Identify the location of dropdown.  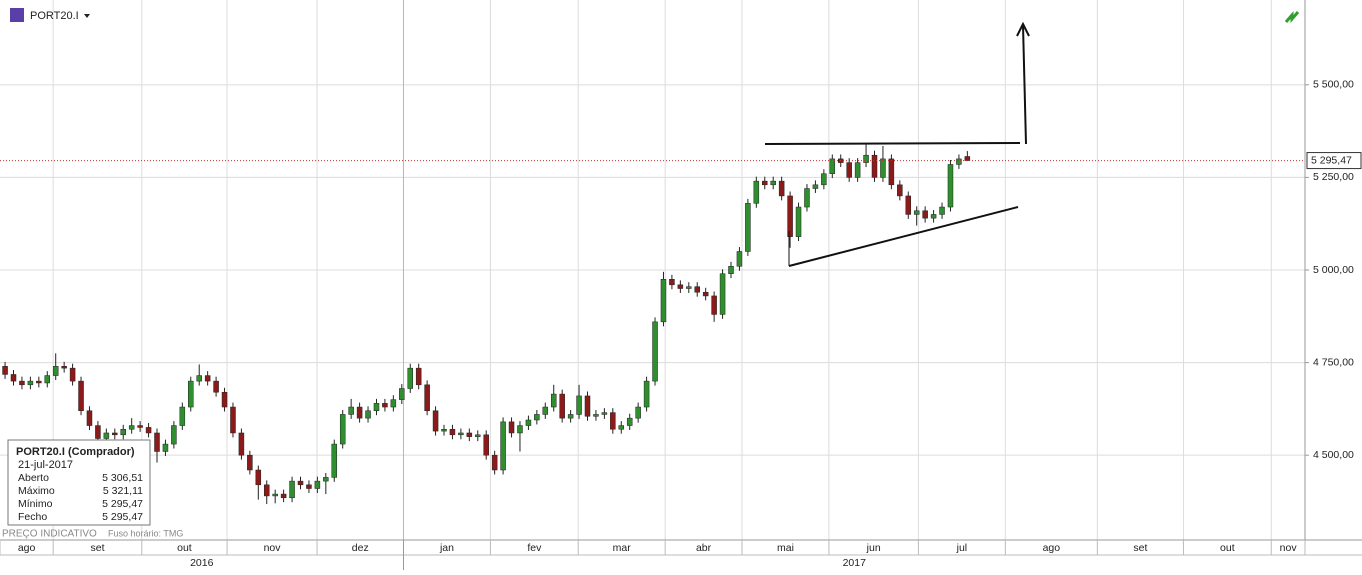
(87, 16).